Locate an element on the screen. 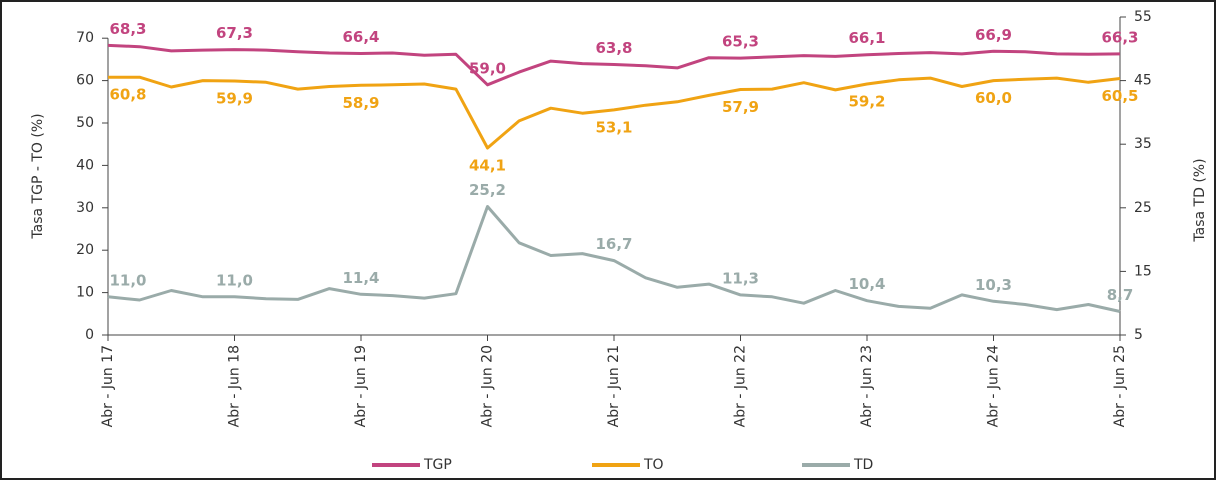 This screenshot has height=480, width=1216. value-label: 57,9 is located at coordinates (740, 107).